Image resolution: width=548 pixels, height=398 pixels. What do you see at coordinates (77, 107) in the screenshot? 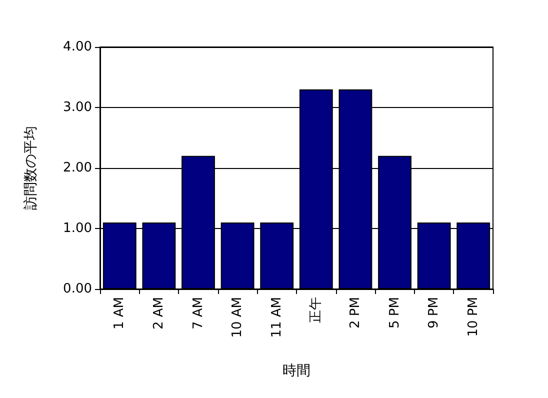
I see `y-tick-label: 3.00` at bounding box center [77, 107].